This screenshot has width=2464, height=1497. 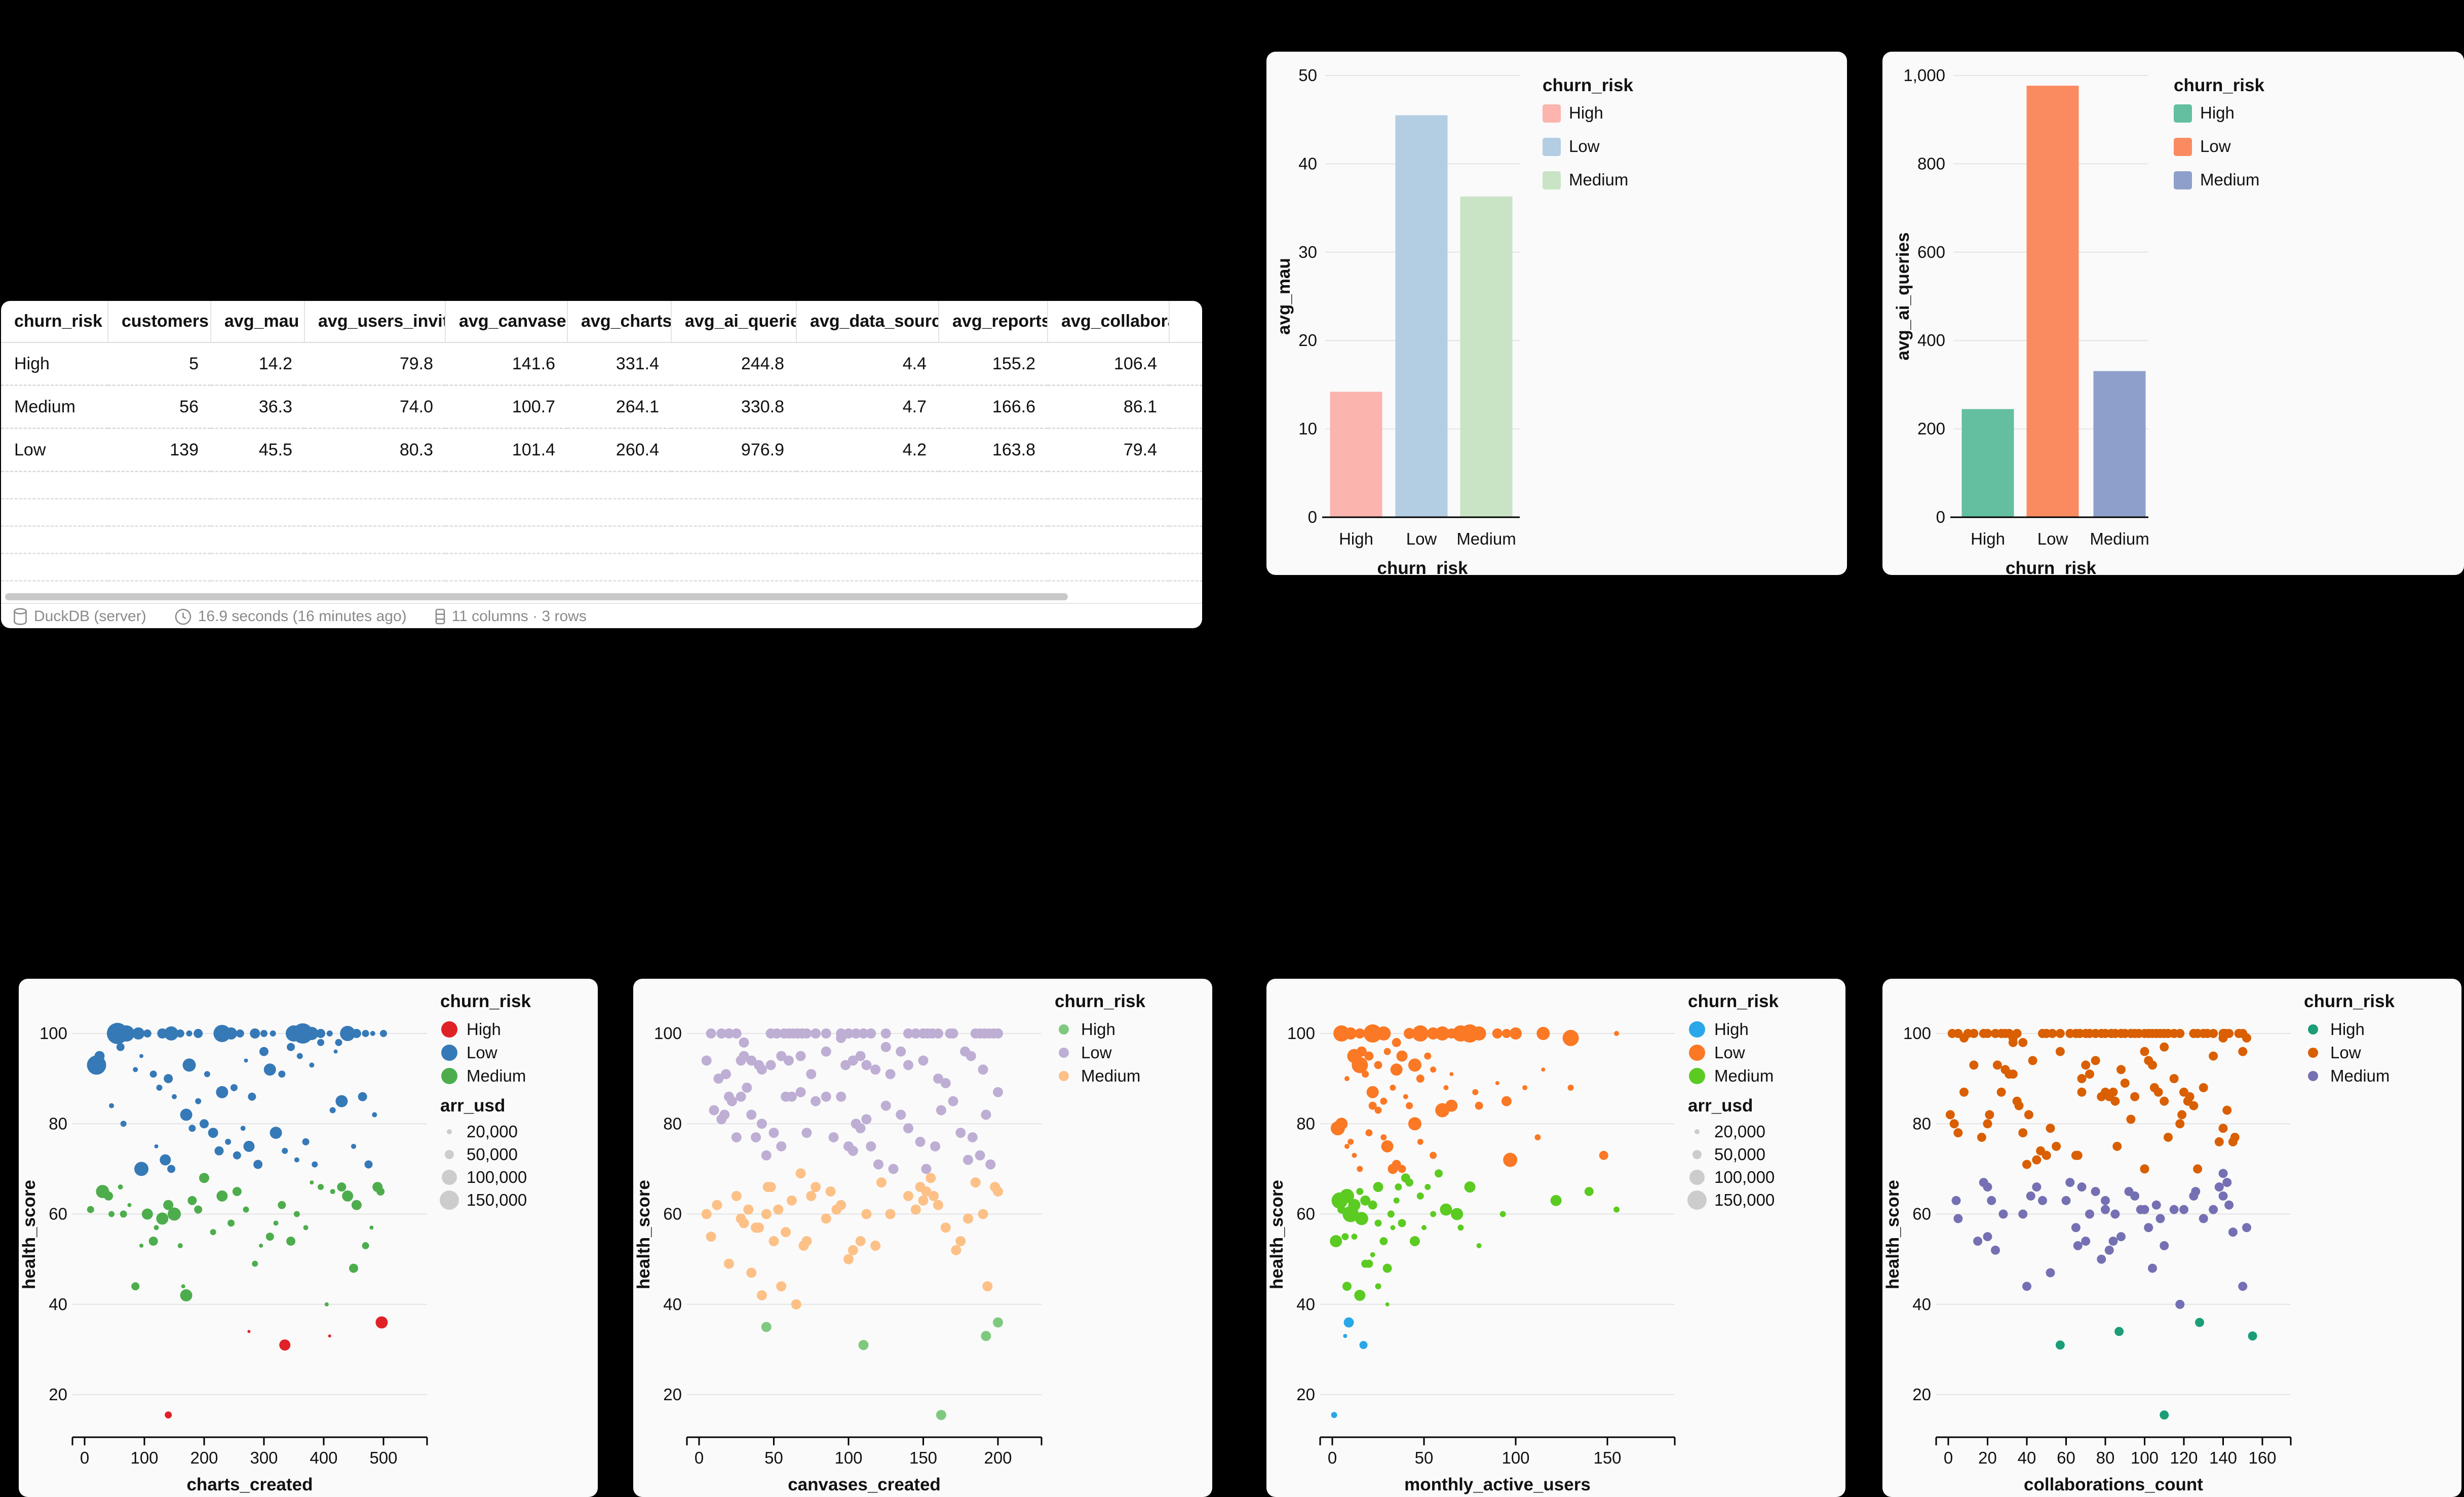 I want to click on legend-dot-Low, so click(x=1064, y=1053).